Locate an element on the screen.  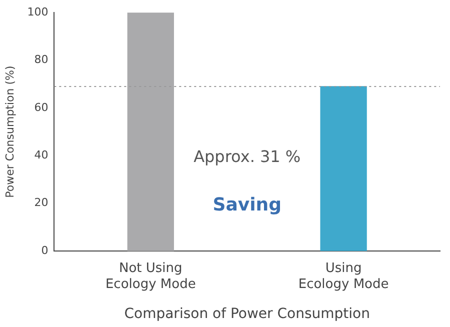
y-tick-label: 40 is located at coordinates (41, 155).